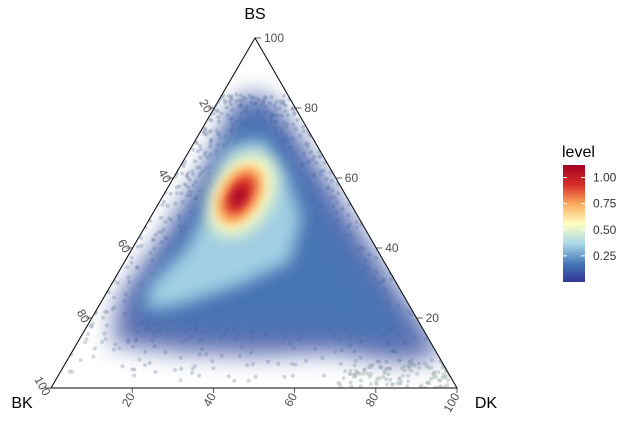 This screenshot has width=624, height=424. I want to click on axis-label-bs: BS, so click(254, 14).